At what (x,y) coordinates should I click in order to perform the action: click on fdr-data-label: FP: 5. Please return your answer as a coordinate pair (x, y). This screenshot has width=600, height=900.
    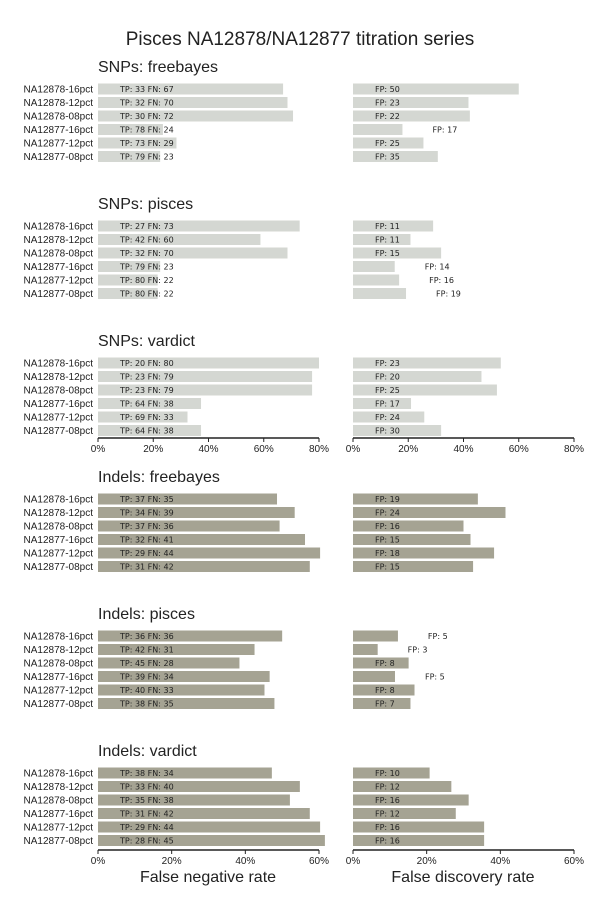
    Looking at the image, I should click on (438, 636).